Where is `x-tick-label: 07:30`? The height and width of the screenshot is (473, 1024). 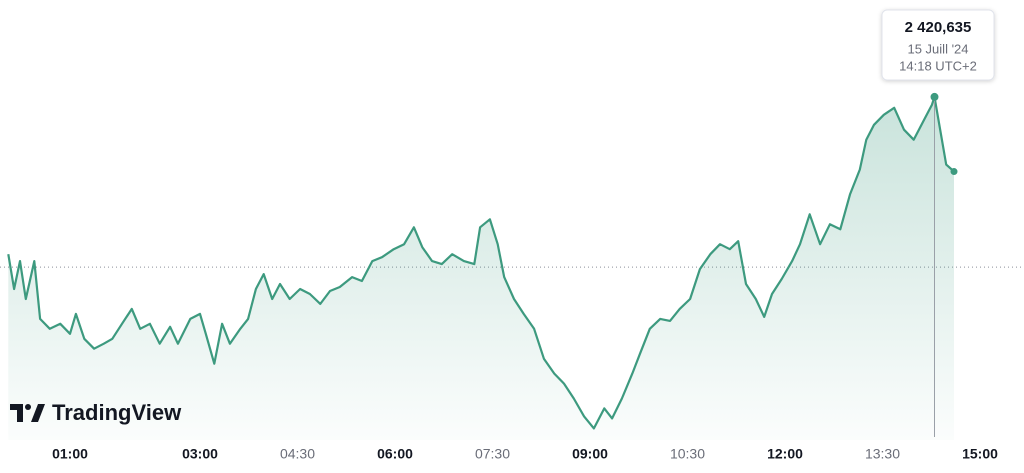
x-tick-label: 07:30 is located at coordinates (492, 454).